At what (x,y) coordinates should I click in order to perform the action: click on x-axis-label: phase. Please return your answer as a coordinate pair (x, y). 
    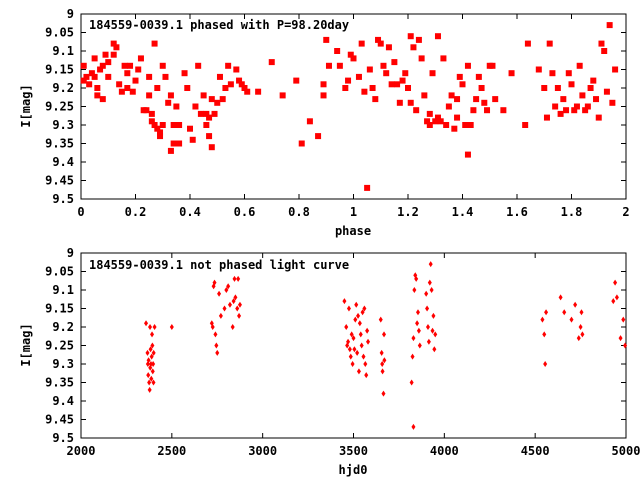
    Looking at the image, I should click on (353, 231).